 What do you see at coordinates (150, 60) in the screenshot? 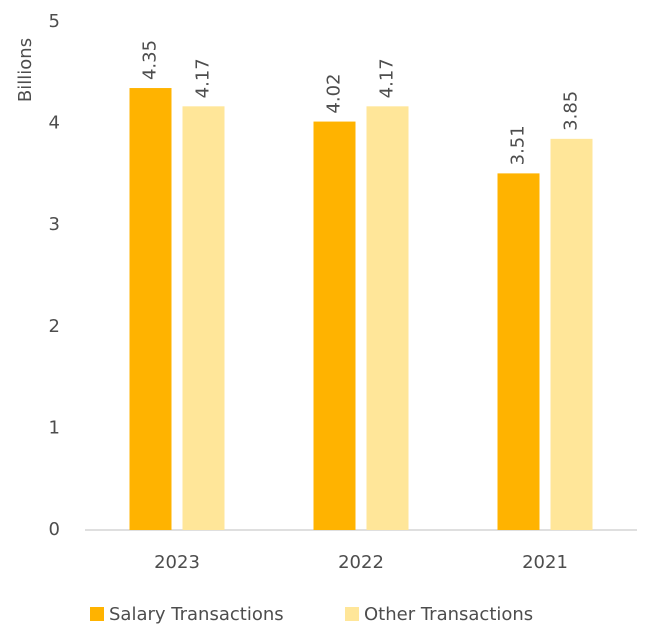
I see `data-label: 4.35` at bounding box center [150, 60].